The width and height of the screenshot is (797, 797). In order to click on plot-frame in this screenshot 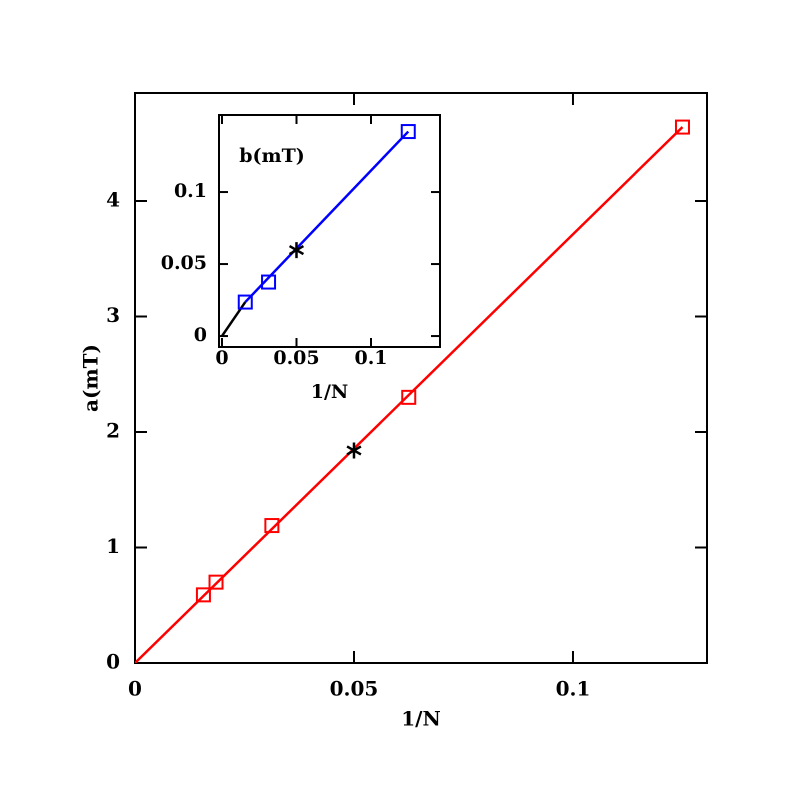, I will do `click(329, 231)`.